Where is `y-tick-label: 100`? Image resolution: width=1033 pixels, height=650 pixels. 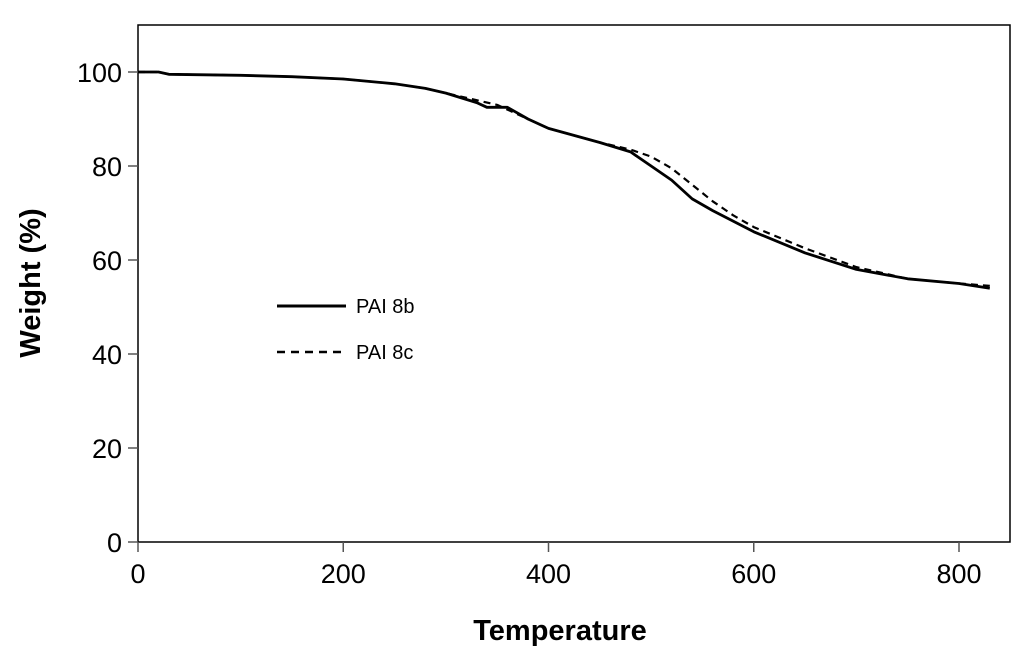
y-tick-label: 100 is located at coordinates (99, 73).